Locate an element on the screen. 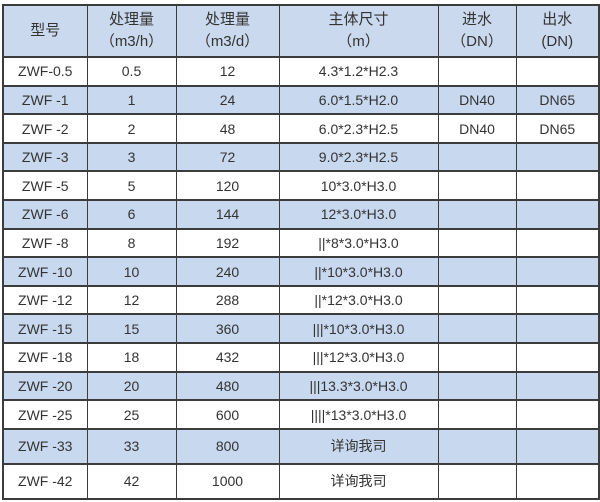 This screenshot has width=600, height=502. table-cell-model: ZWF -1 is located at coordinates (45, 100).